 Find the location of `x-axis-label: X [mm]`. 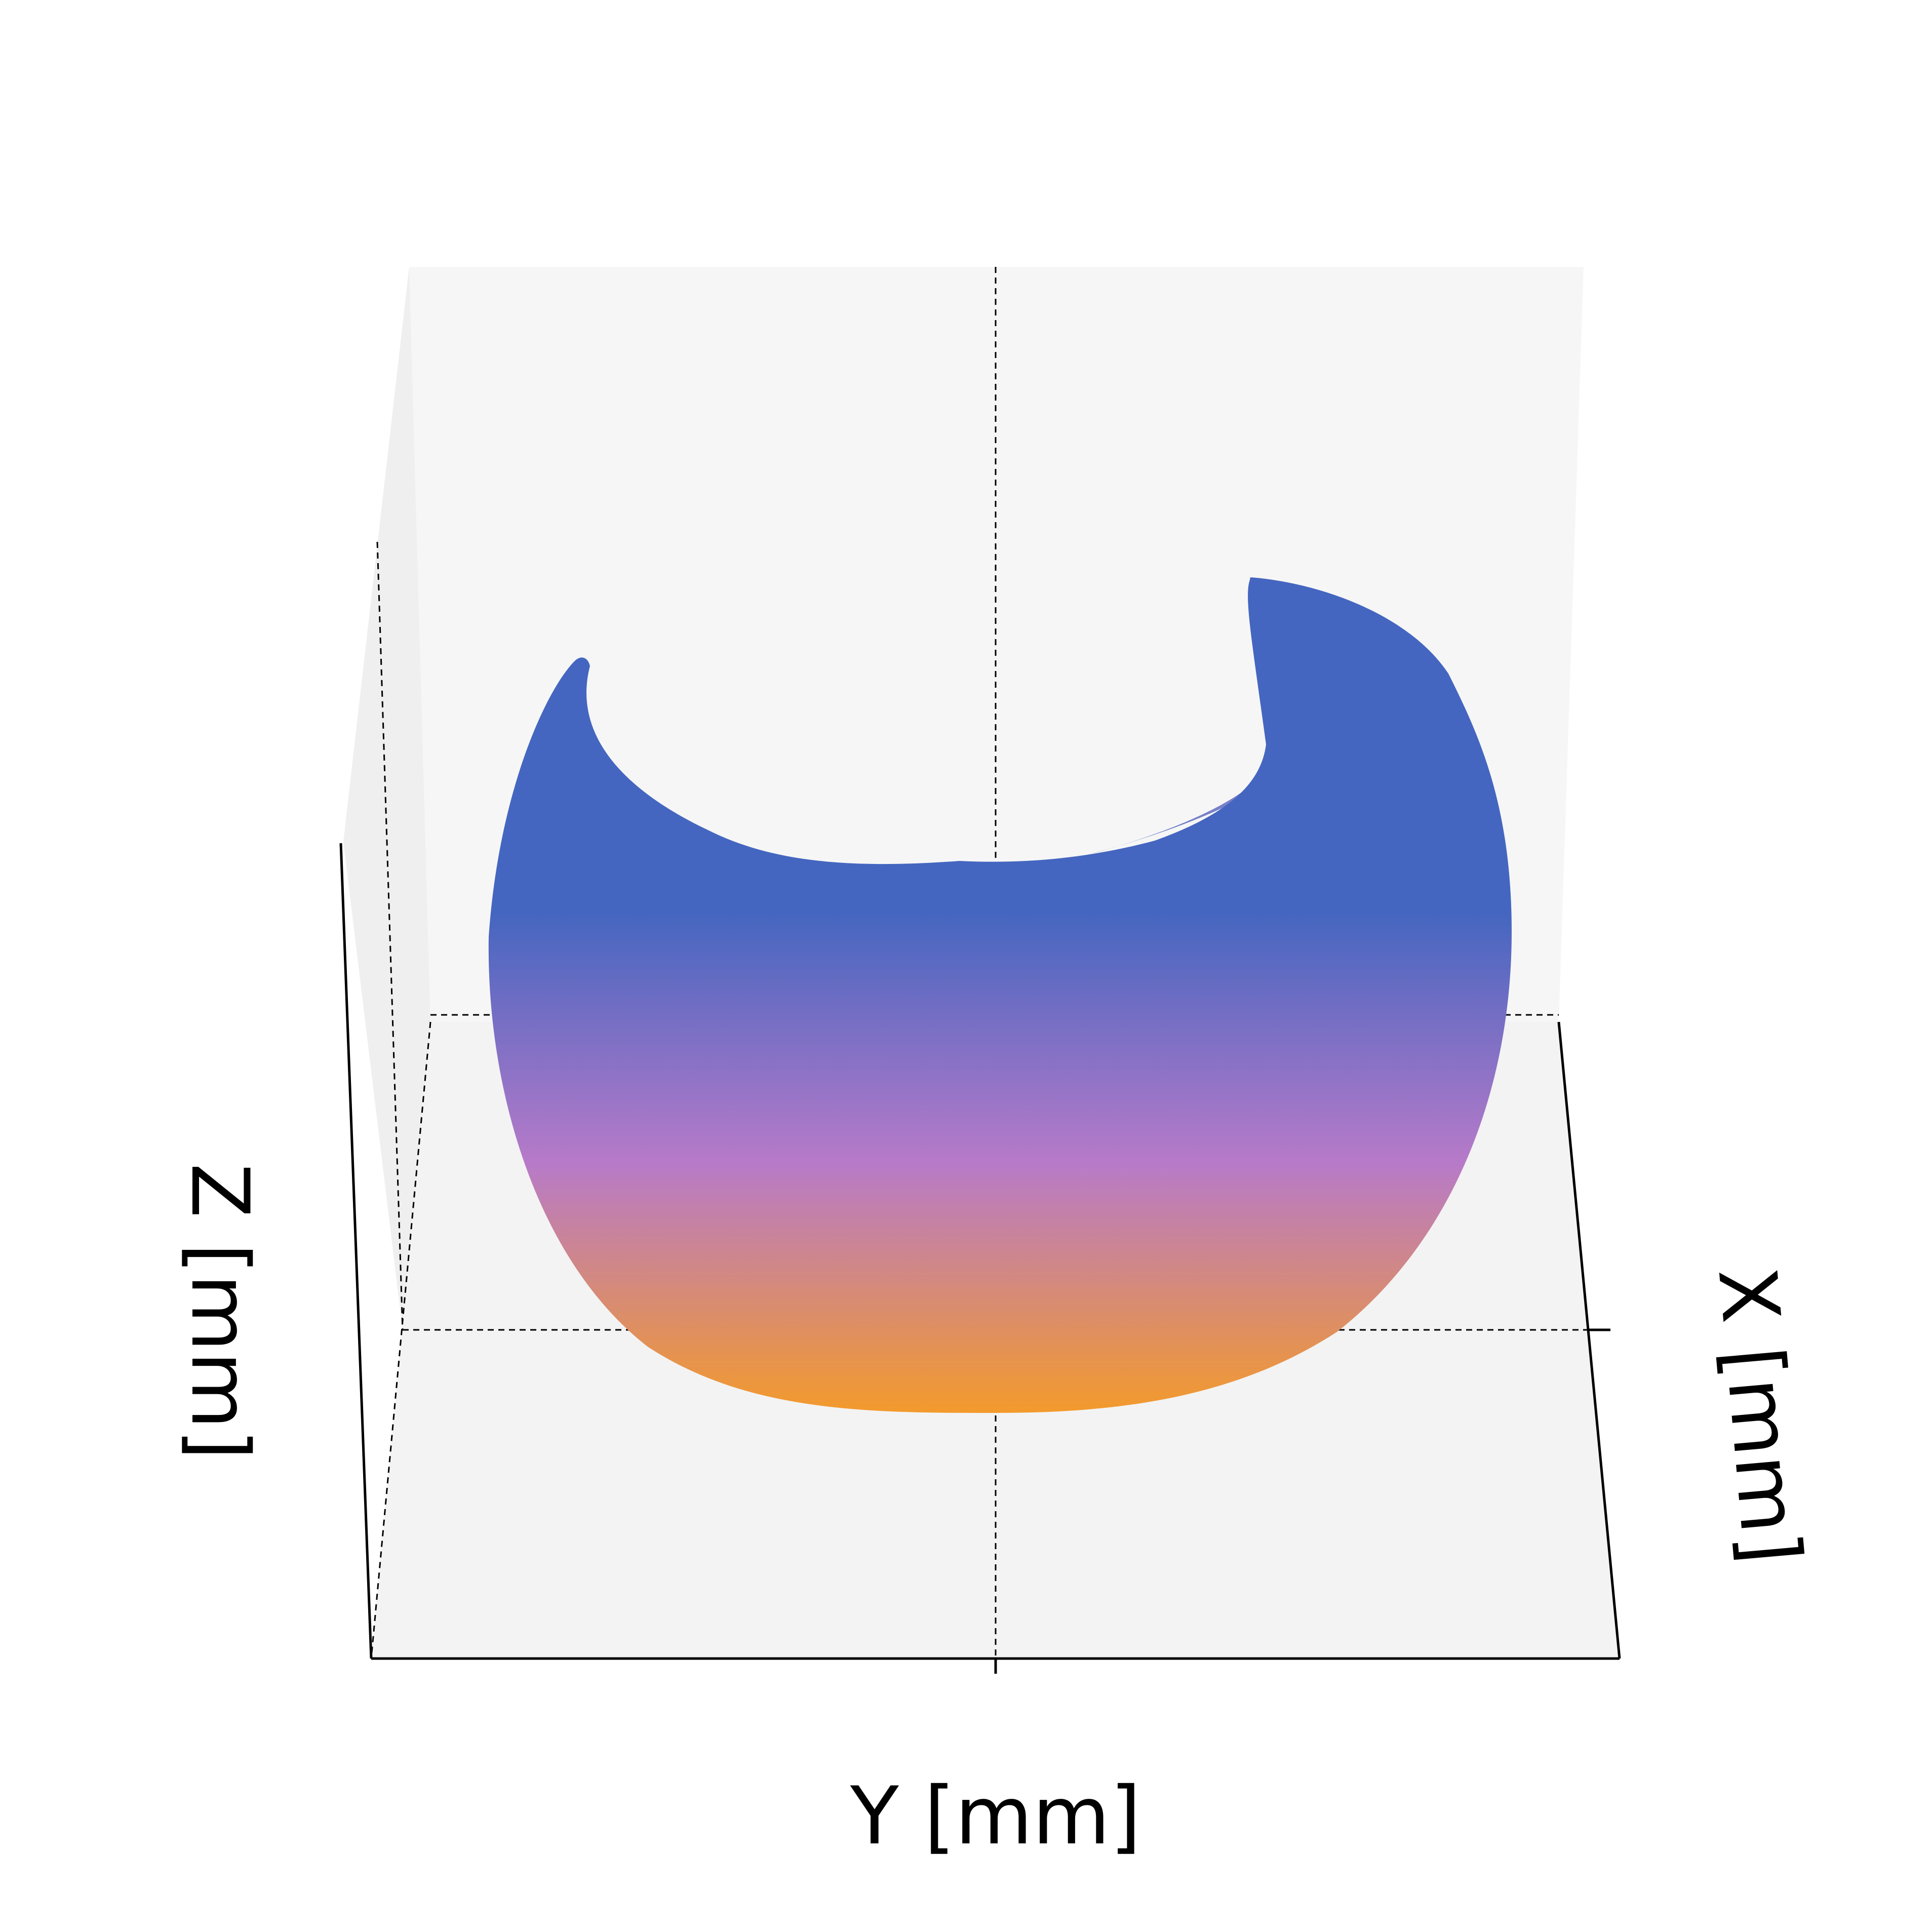

x-axis-label: X [mm] is located at coordinates (1759, 1416).